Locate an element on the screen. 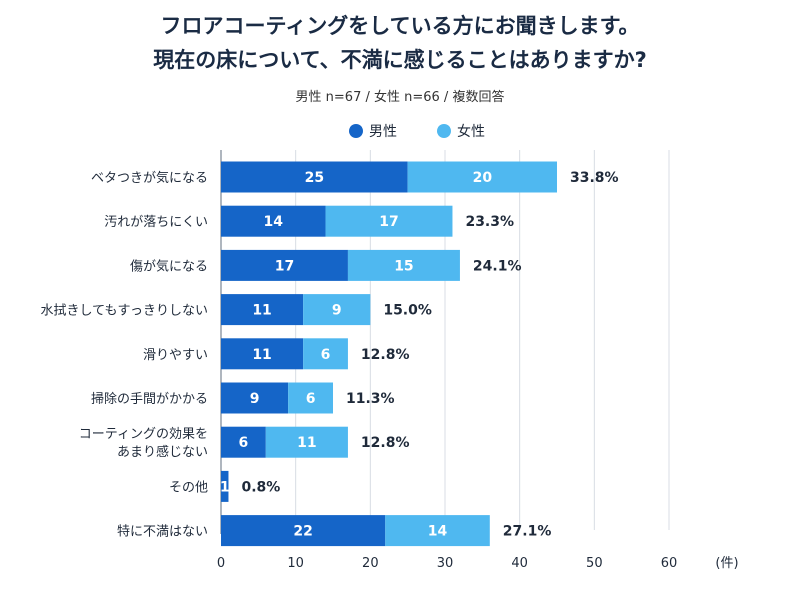 The width and height of the screenshot is (800, 600). x-tick-label: 20 is located at coordinates (370, 563).